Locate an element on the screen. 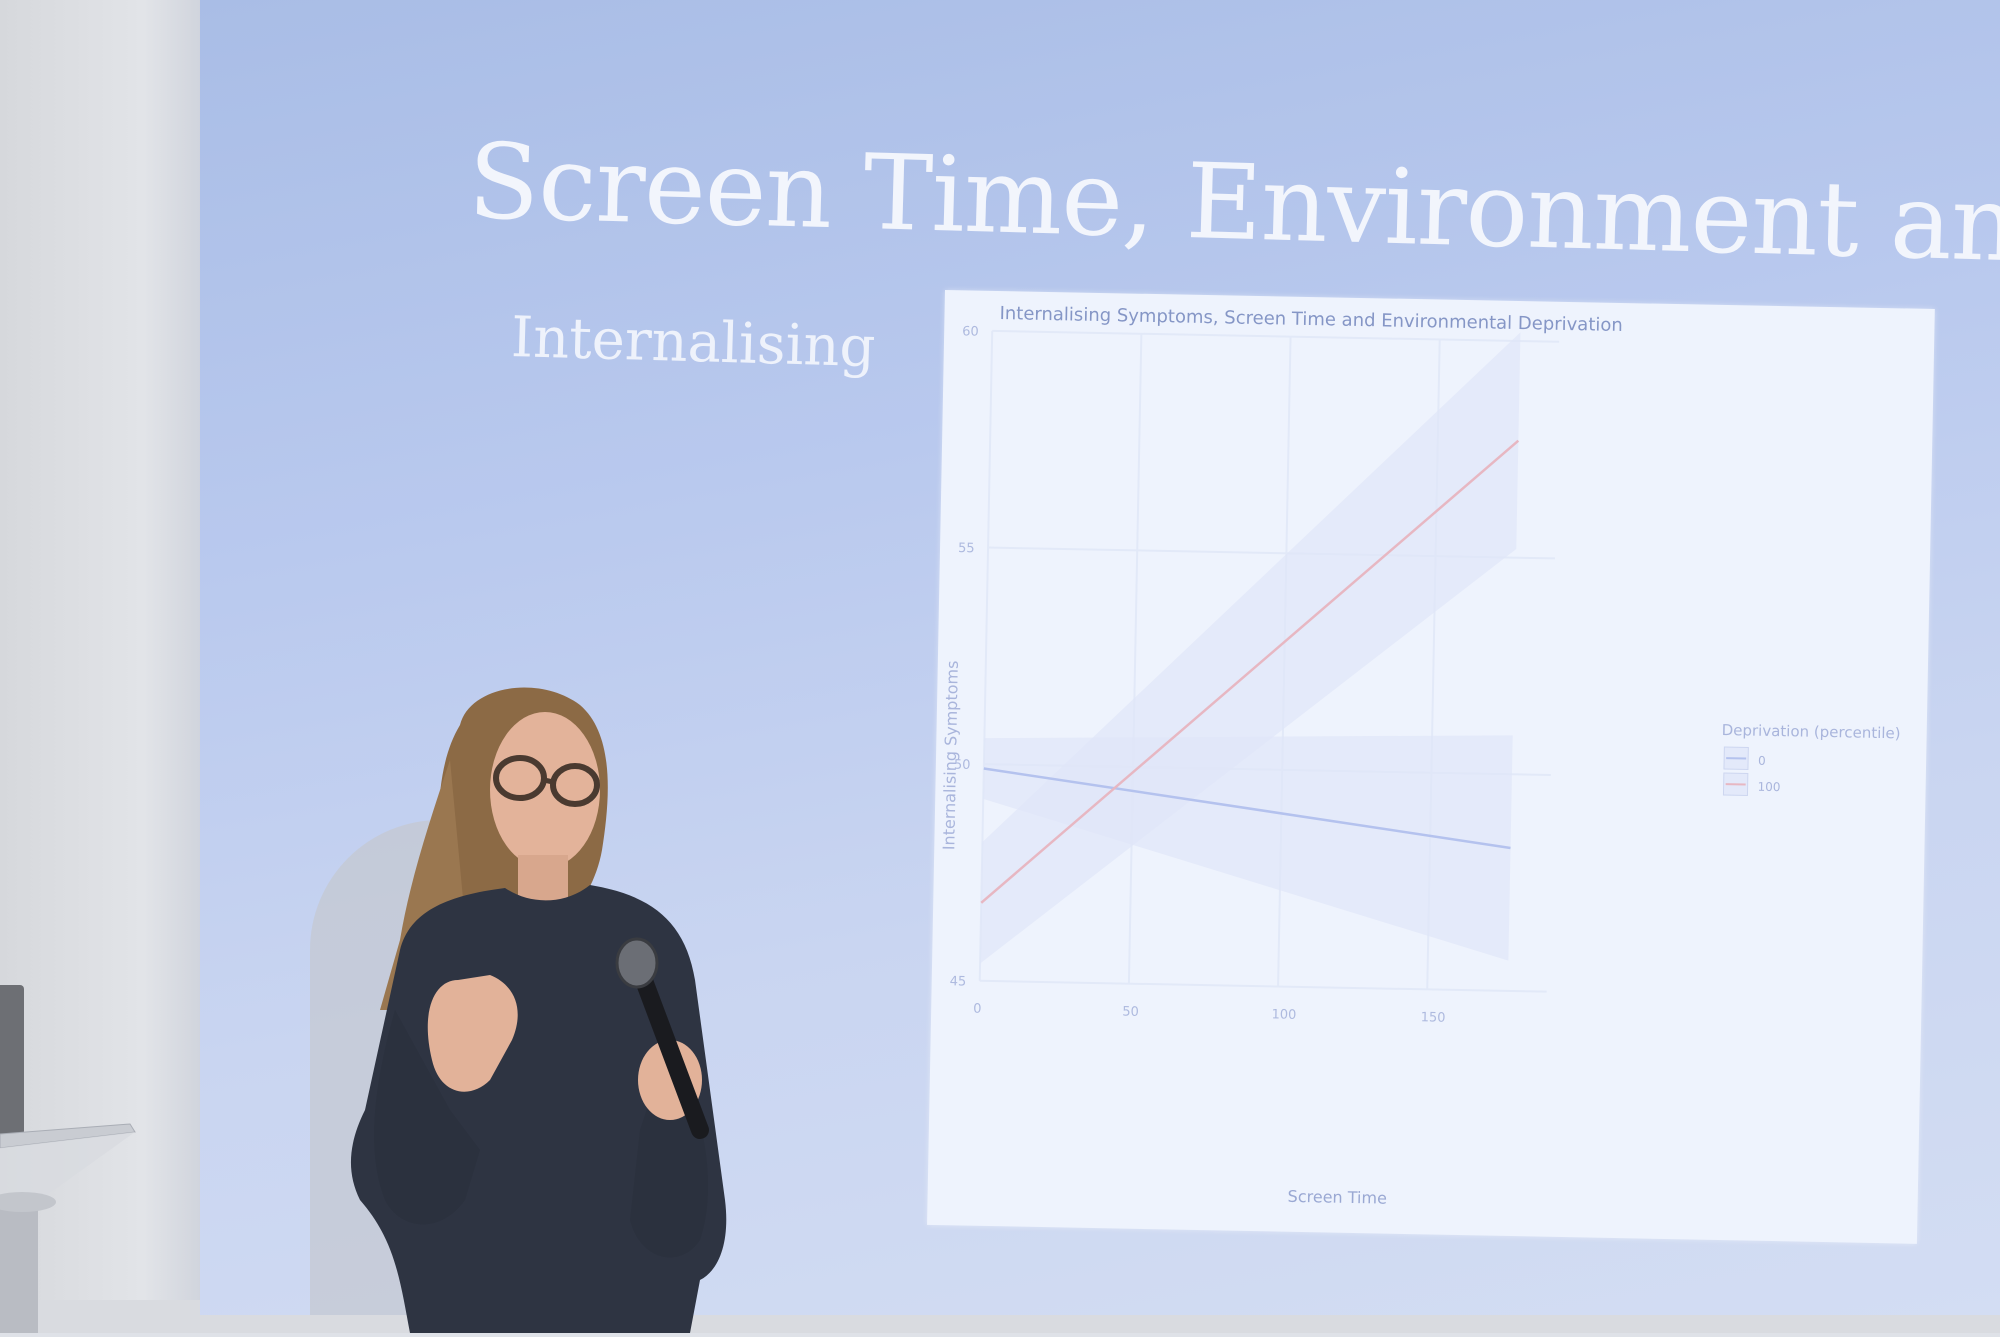 The width and height of the screenshot is (2000, 1337). y-axis-label: Internalising Symptoms is located at coordinates (950, 755).